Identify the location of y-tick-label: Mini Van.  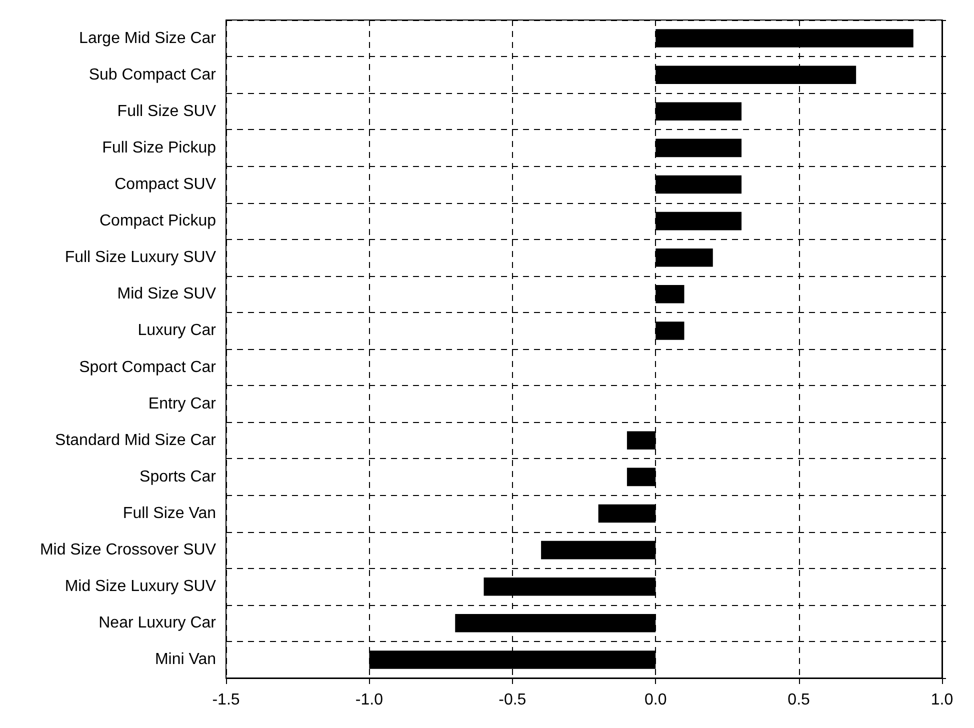
(185, 659).